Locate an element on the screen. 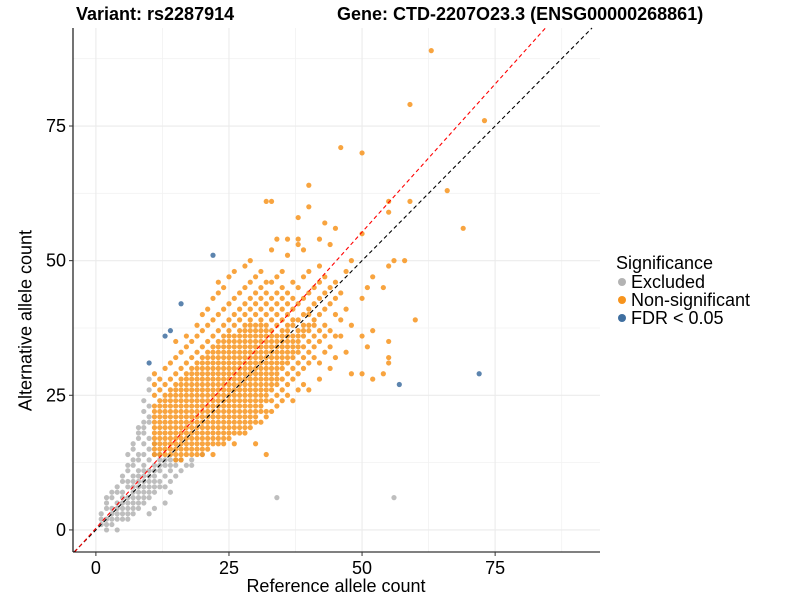 The height and width of the screenshot is (600, 800). legend-item-non-significant: Non-significant is located at coordinates (683, 300).